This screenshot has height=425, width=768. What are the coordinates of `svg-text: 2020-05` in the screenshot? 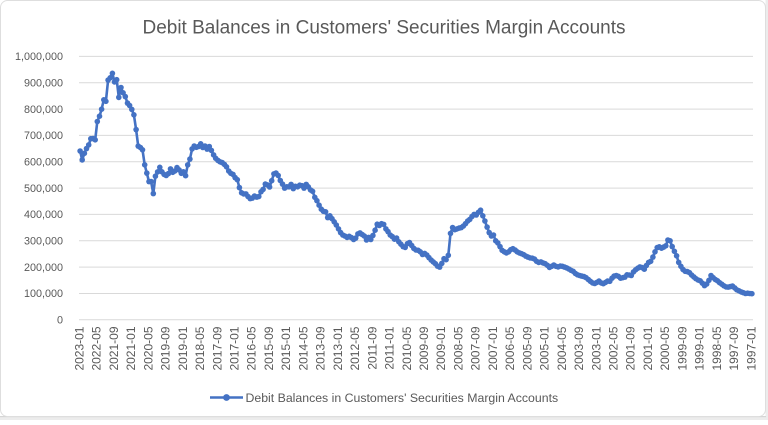 It's located at (148, 348).